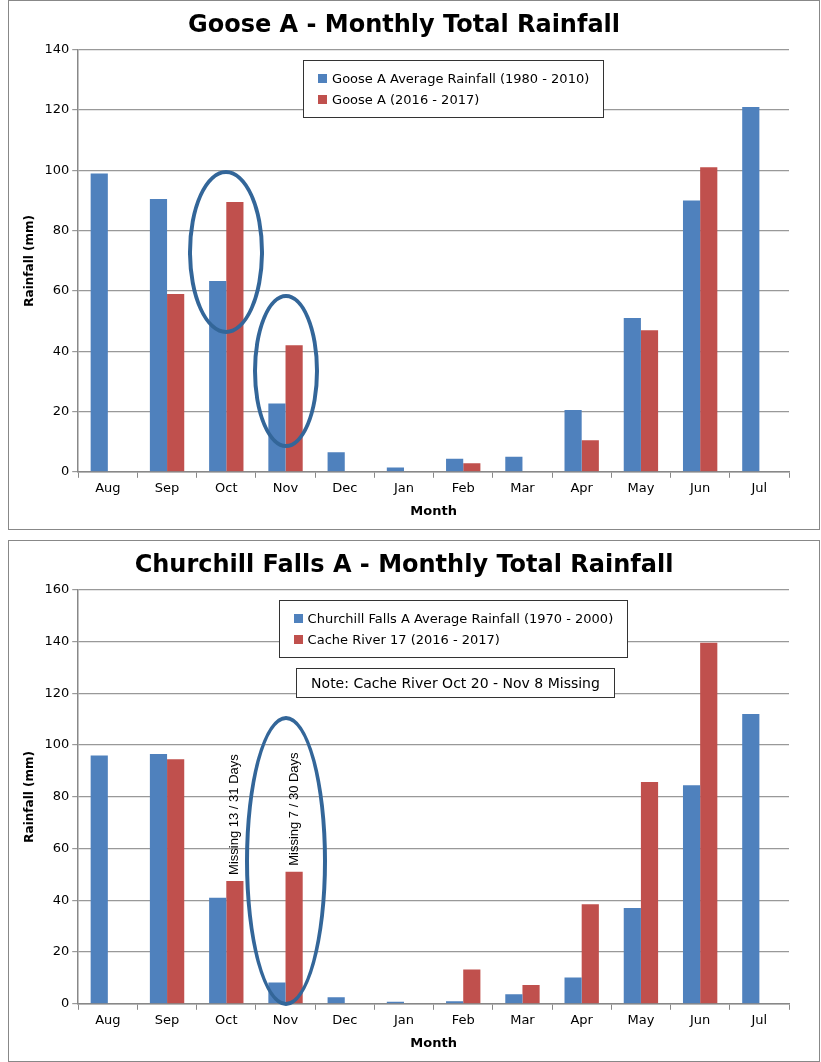 The image size is (821, 1062). Describe the element at coordinates (404, 563) in the screenshot. I see `chart-title: Churchill Falls A - Monthly Total Rainfall` at that location.